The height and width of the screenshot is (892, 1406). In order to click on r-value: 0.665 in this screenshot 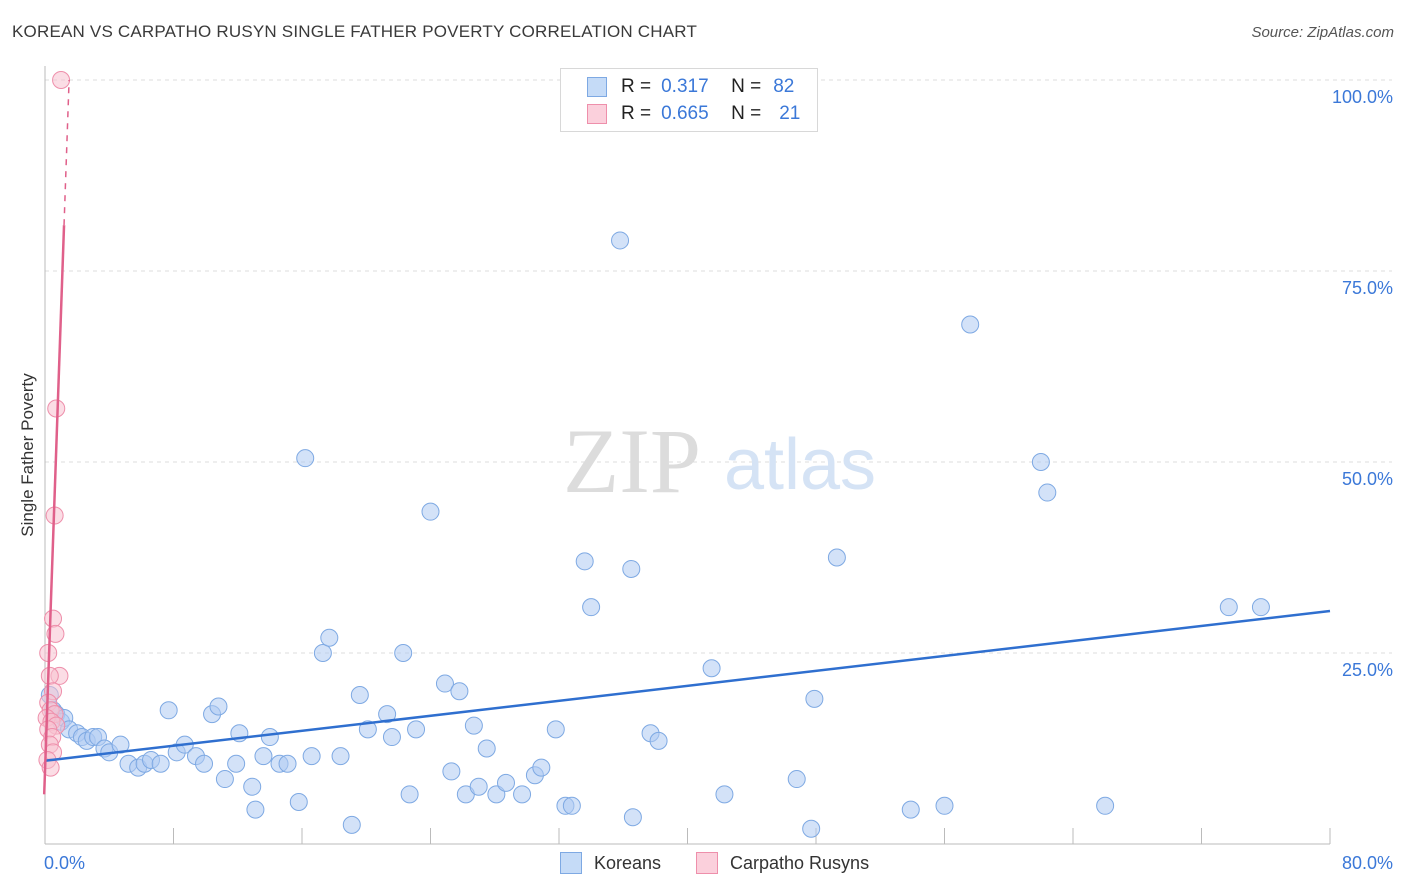, I will do `click(685, 113)`.